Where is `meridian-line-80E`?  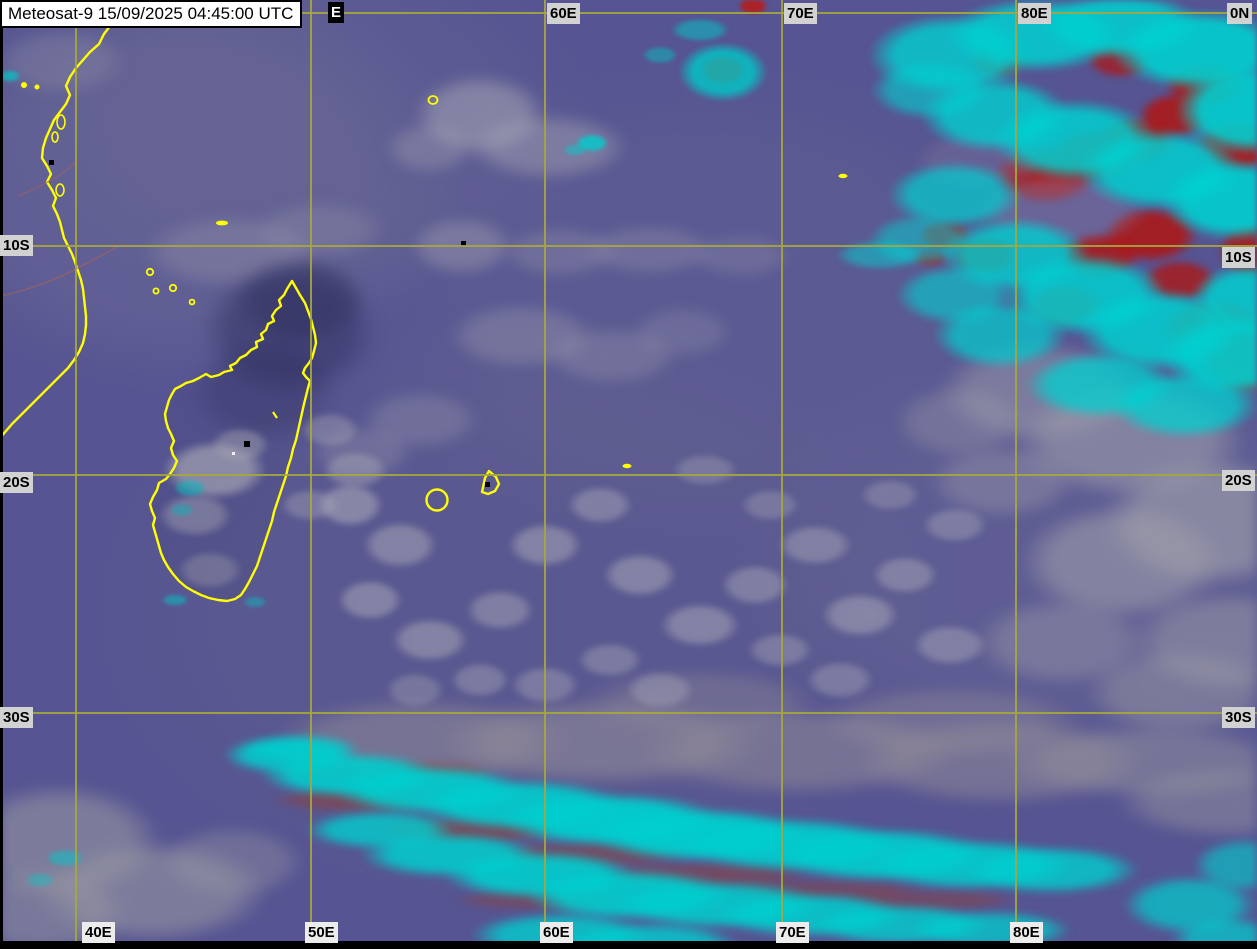
meridian-line-80E is located at coordinates (1016, 470).